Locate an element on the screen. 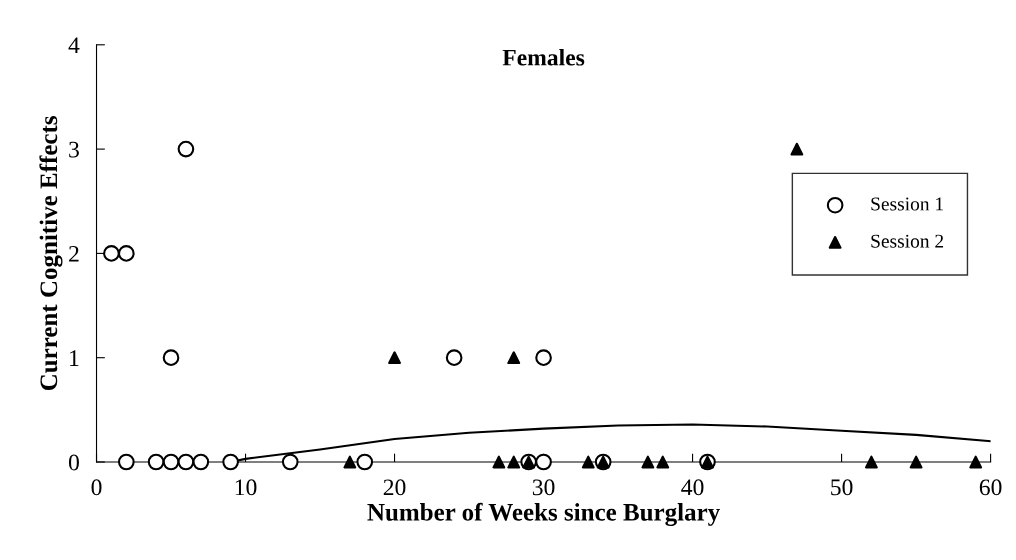 The image size is (1016, 560). x-tick-label: 50 is located at coordinates (842, 487).